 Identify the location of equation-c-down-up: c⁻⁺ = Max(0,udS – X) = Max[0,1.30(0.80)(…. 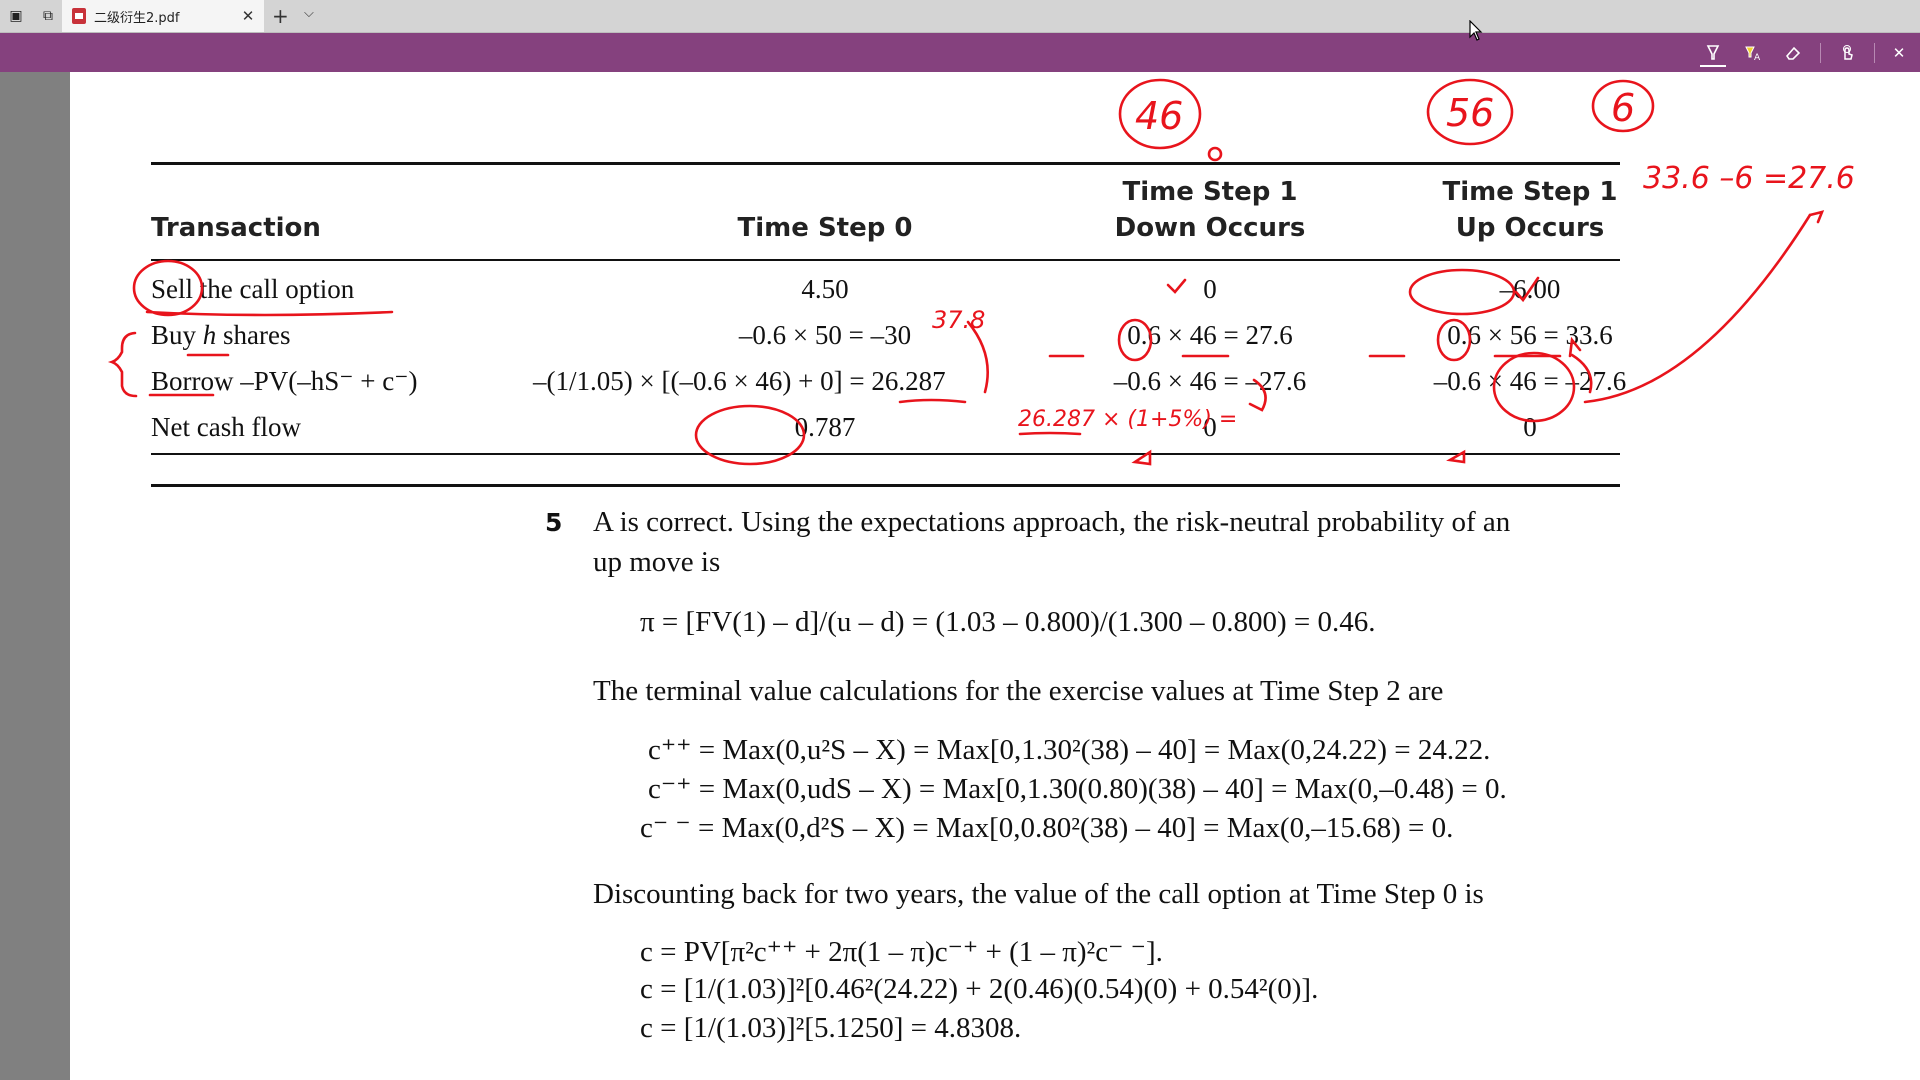
(1077, 789).